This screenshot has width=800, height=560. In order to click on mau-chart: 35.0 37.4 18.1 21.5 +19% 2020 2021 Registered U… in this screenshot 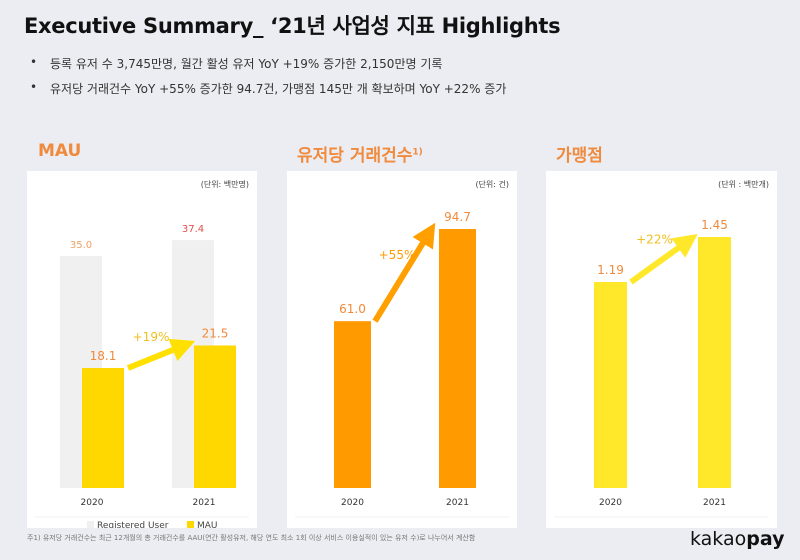, I will do `click(142, 376)`.